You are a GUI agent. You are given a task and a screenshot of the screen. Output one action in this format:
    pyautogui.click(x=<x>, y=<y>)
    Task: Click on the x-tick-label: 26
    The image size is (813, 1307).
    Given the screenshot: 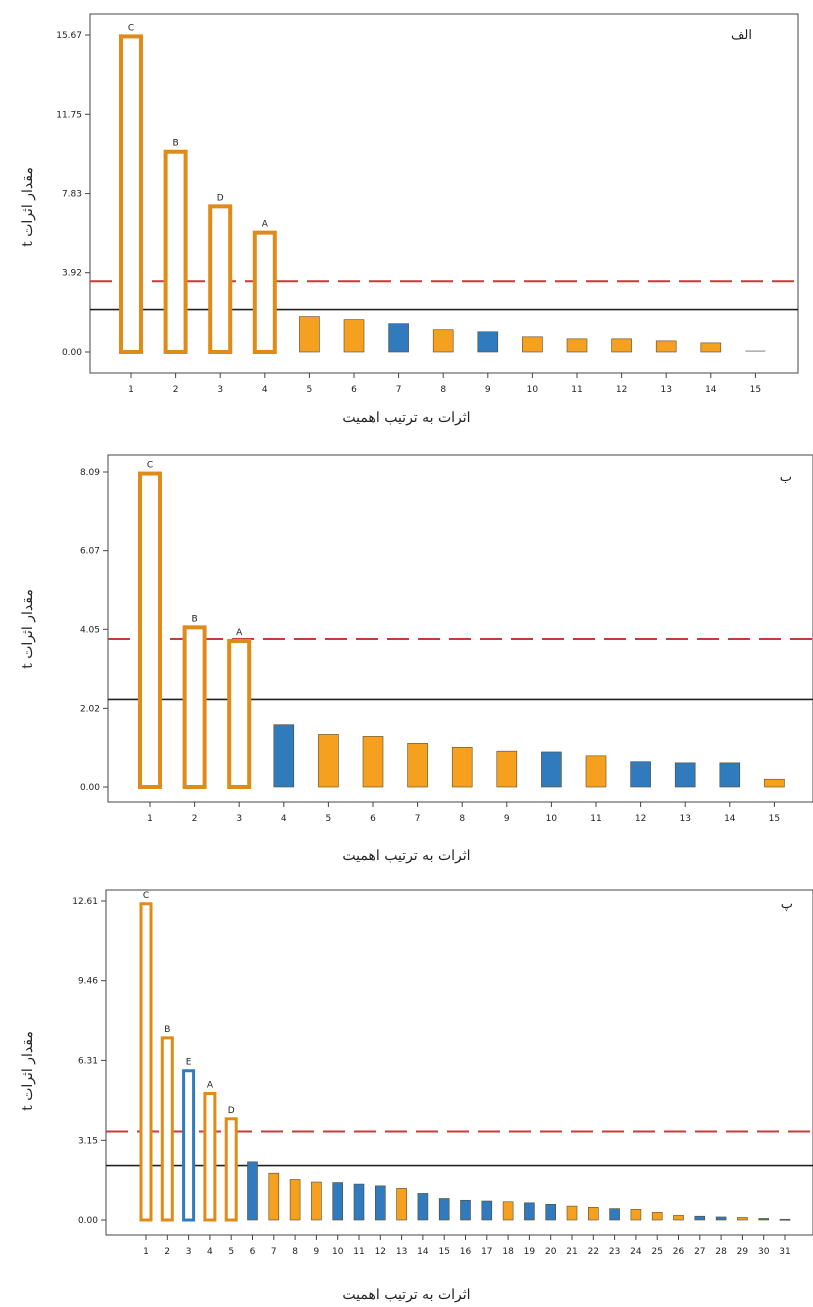 What is the action you would take?
    pyautogui.click(x=679, y=1252)
    